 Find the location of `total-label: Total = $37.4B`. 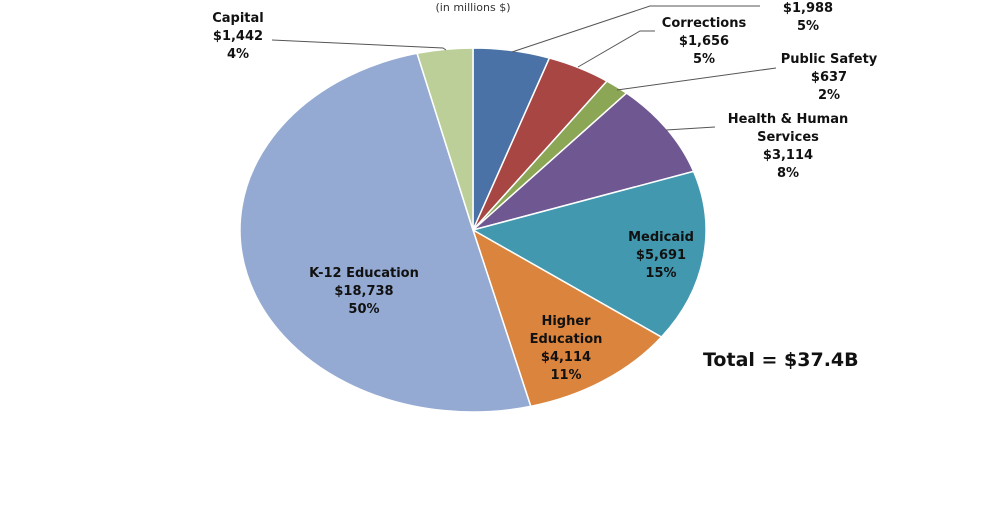

total-label: Total = $37.4B is located at coordinates (781, 360).